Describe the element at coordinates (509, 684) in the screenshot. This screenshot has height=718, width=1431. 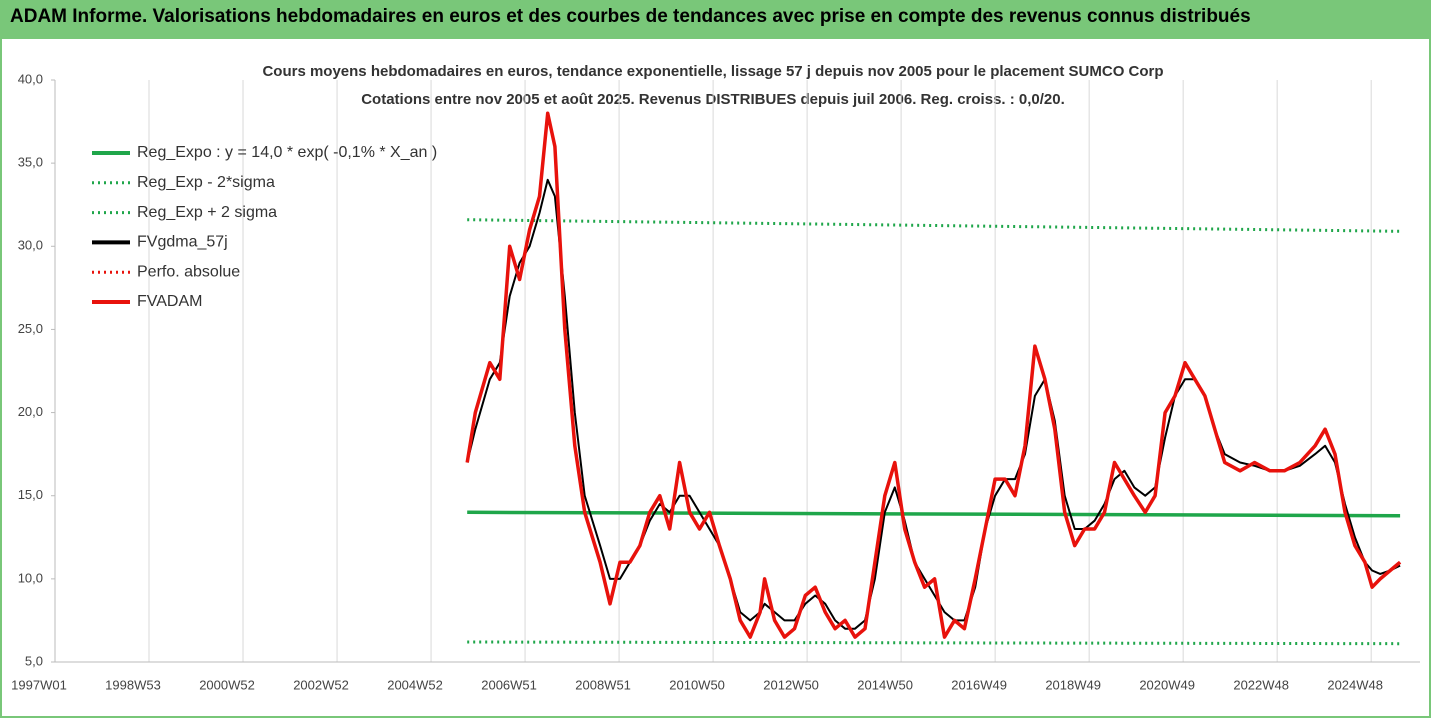
I see `x-tick-label: 2006W51` at that location.